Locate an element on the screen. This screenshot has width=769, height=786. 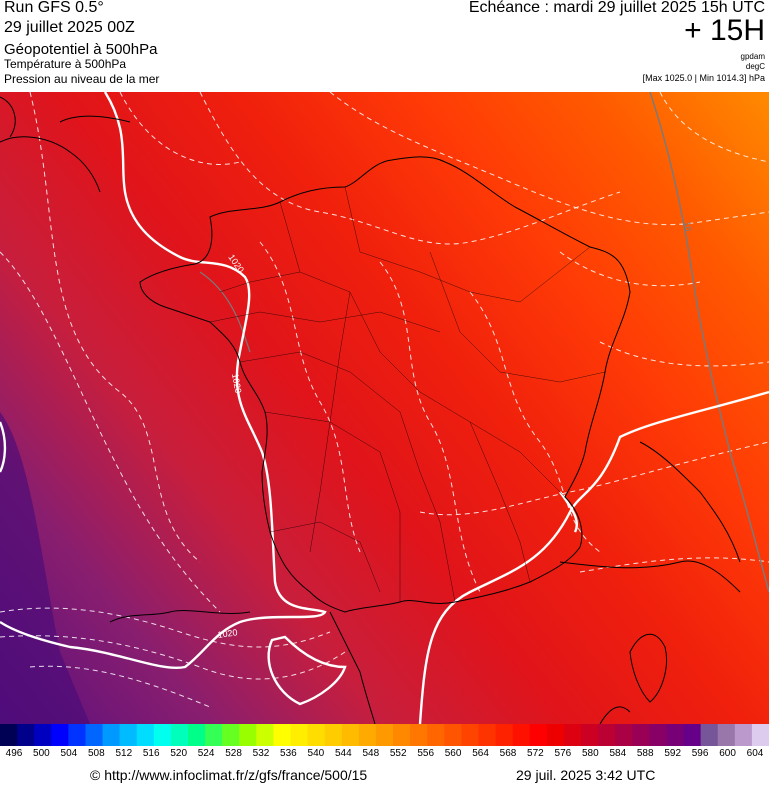
isotherm-16-west is located at coordinates (225, 312).